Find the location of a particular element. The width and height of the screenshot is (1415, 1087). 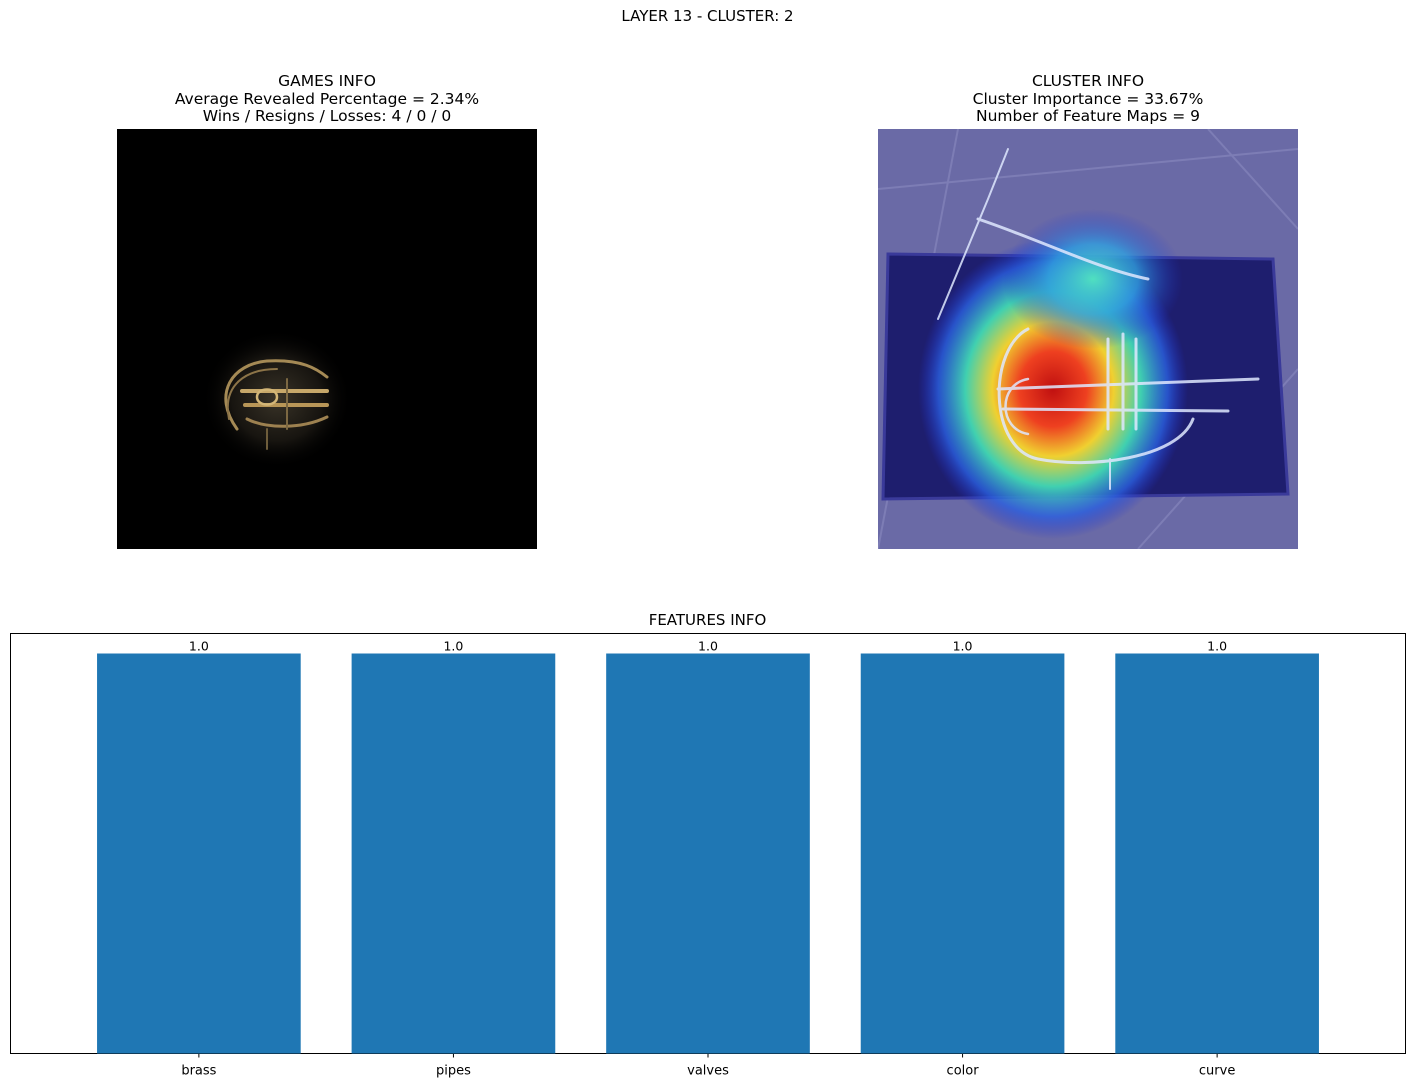

x-tick-label-curve: curve is located at coordinates (1217, 1071).